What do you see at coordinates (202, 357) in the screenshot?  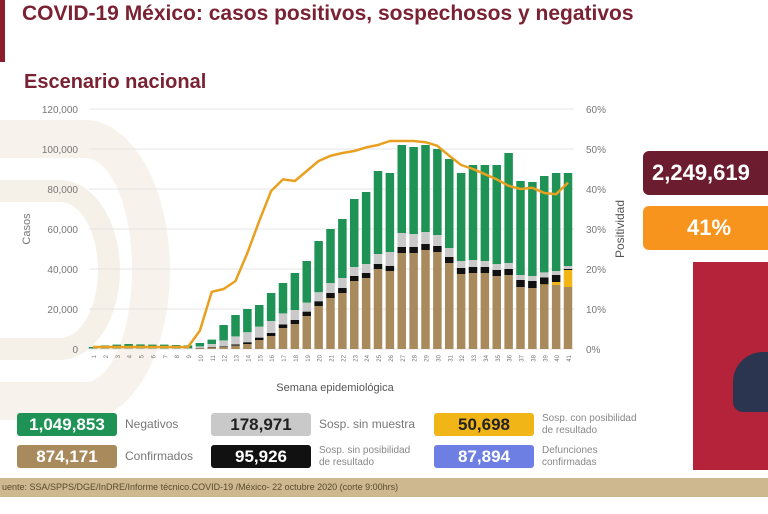 I see `x-tick-label: 10` at bounding box center [202, 357].